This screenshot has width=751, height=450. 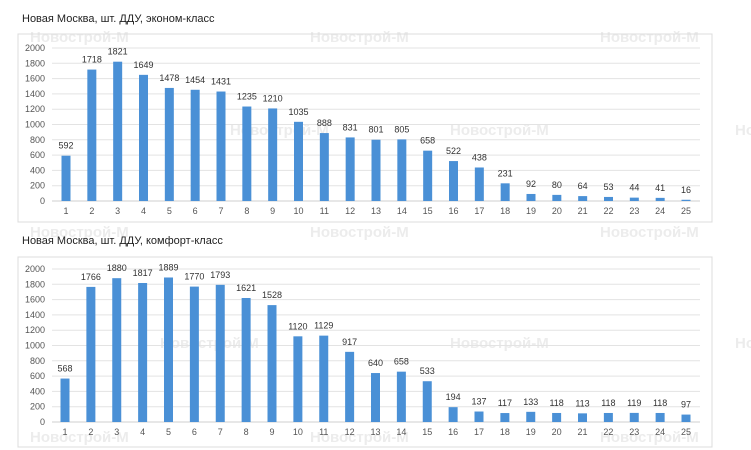 What do you see at coordinates (530, 402) in the screenshot?
I see `data-label: 133` at bounding box center [530, 402].